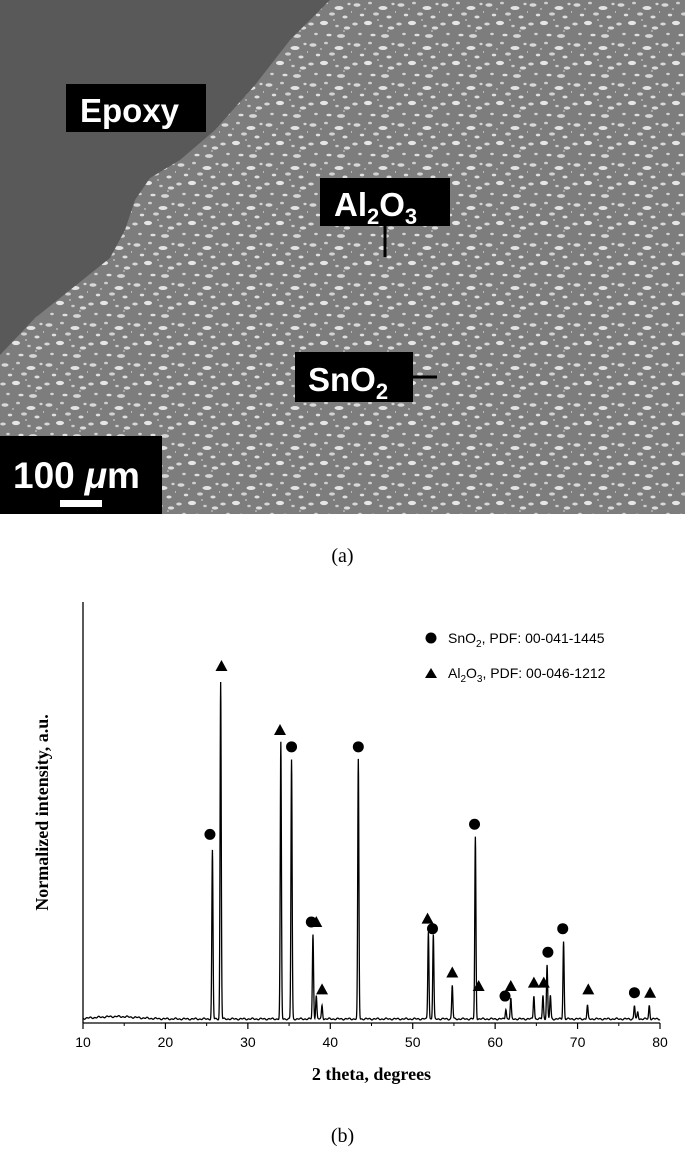 This screenshot has width=685, height=1173. I want to click on x-tick-label: 70, so click(578, 1042).